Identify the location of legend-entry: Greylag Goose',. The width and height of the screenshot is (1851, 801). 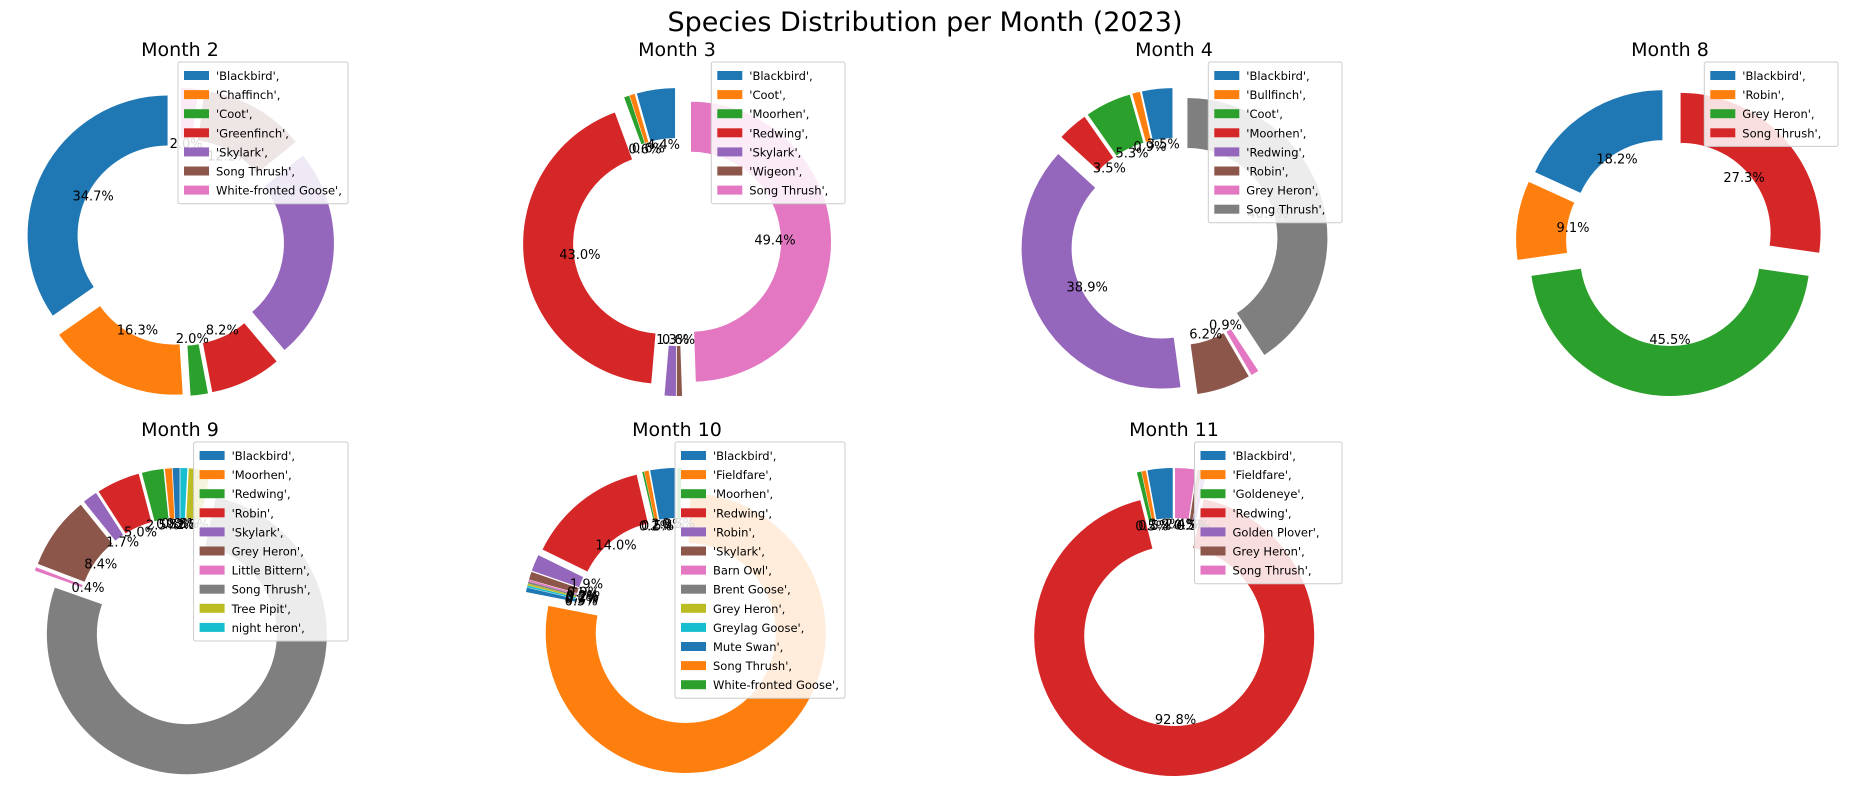
(758, 628).